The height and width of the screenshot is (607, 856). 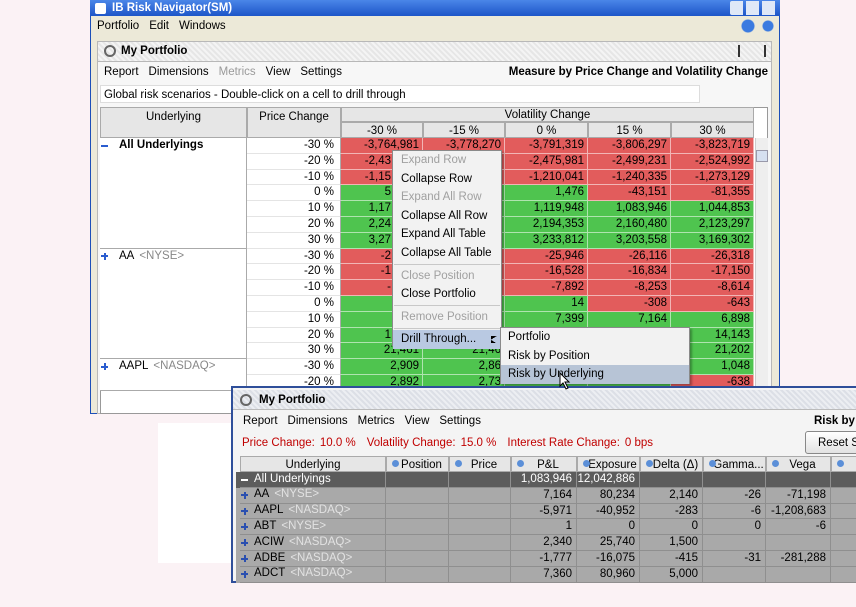 What do you see at coordinates (464, 367) in the screenshot?
I see `scenario-cell: 2,86` at bounding box center [464, 367].